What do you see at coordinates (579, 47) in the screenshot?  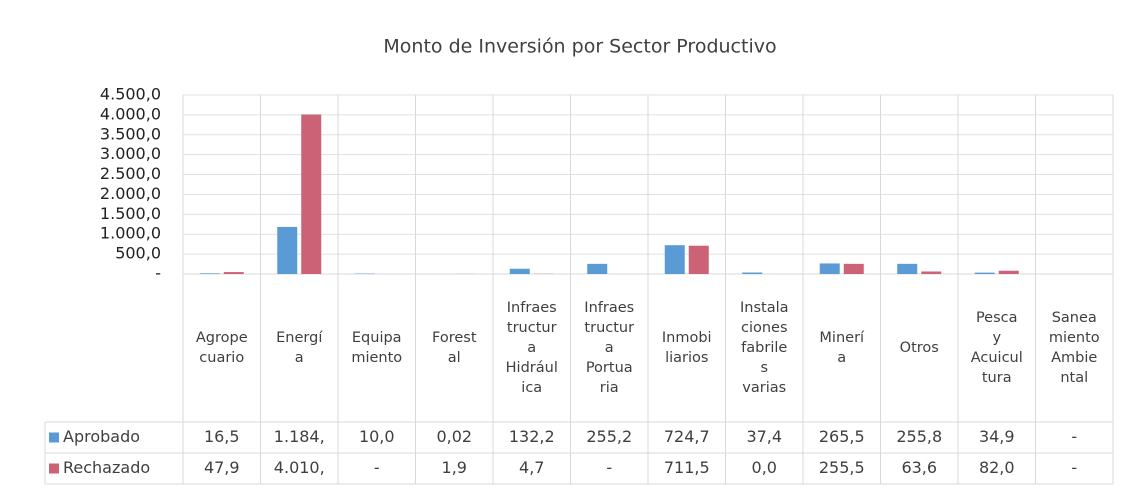 I see `chart-title: Monto de Inversión por Sector Productivo` at bounding box center [579, 47].